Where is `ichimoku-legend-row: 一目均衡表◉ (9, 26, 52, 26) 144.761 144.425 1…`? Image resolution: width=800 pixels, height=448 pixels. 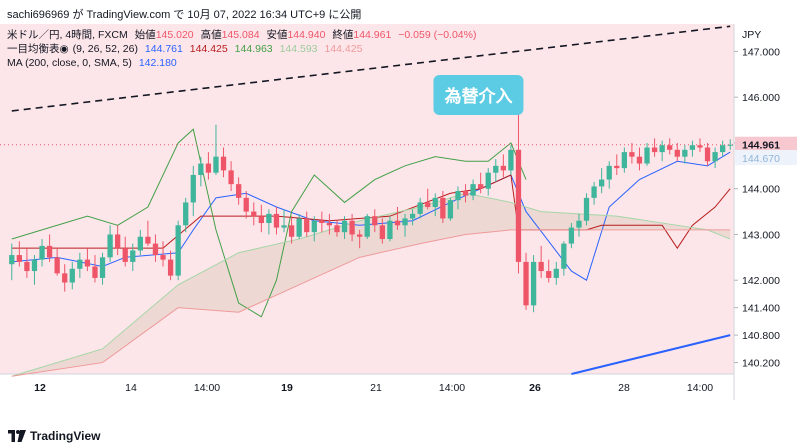
ichimoku-legend-row: 一目均衡表◉ (9, 26, 52, 26) 144.761 144.425 1… is located at coordinates (243, 49).